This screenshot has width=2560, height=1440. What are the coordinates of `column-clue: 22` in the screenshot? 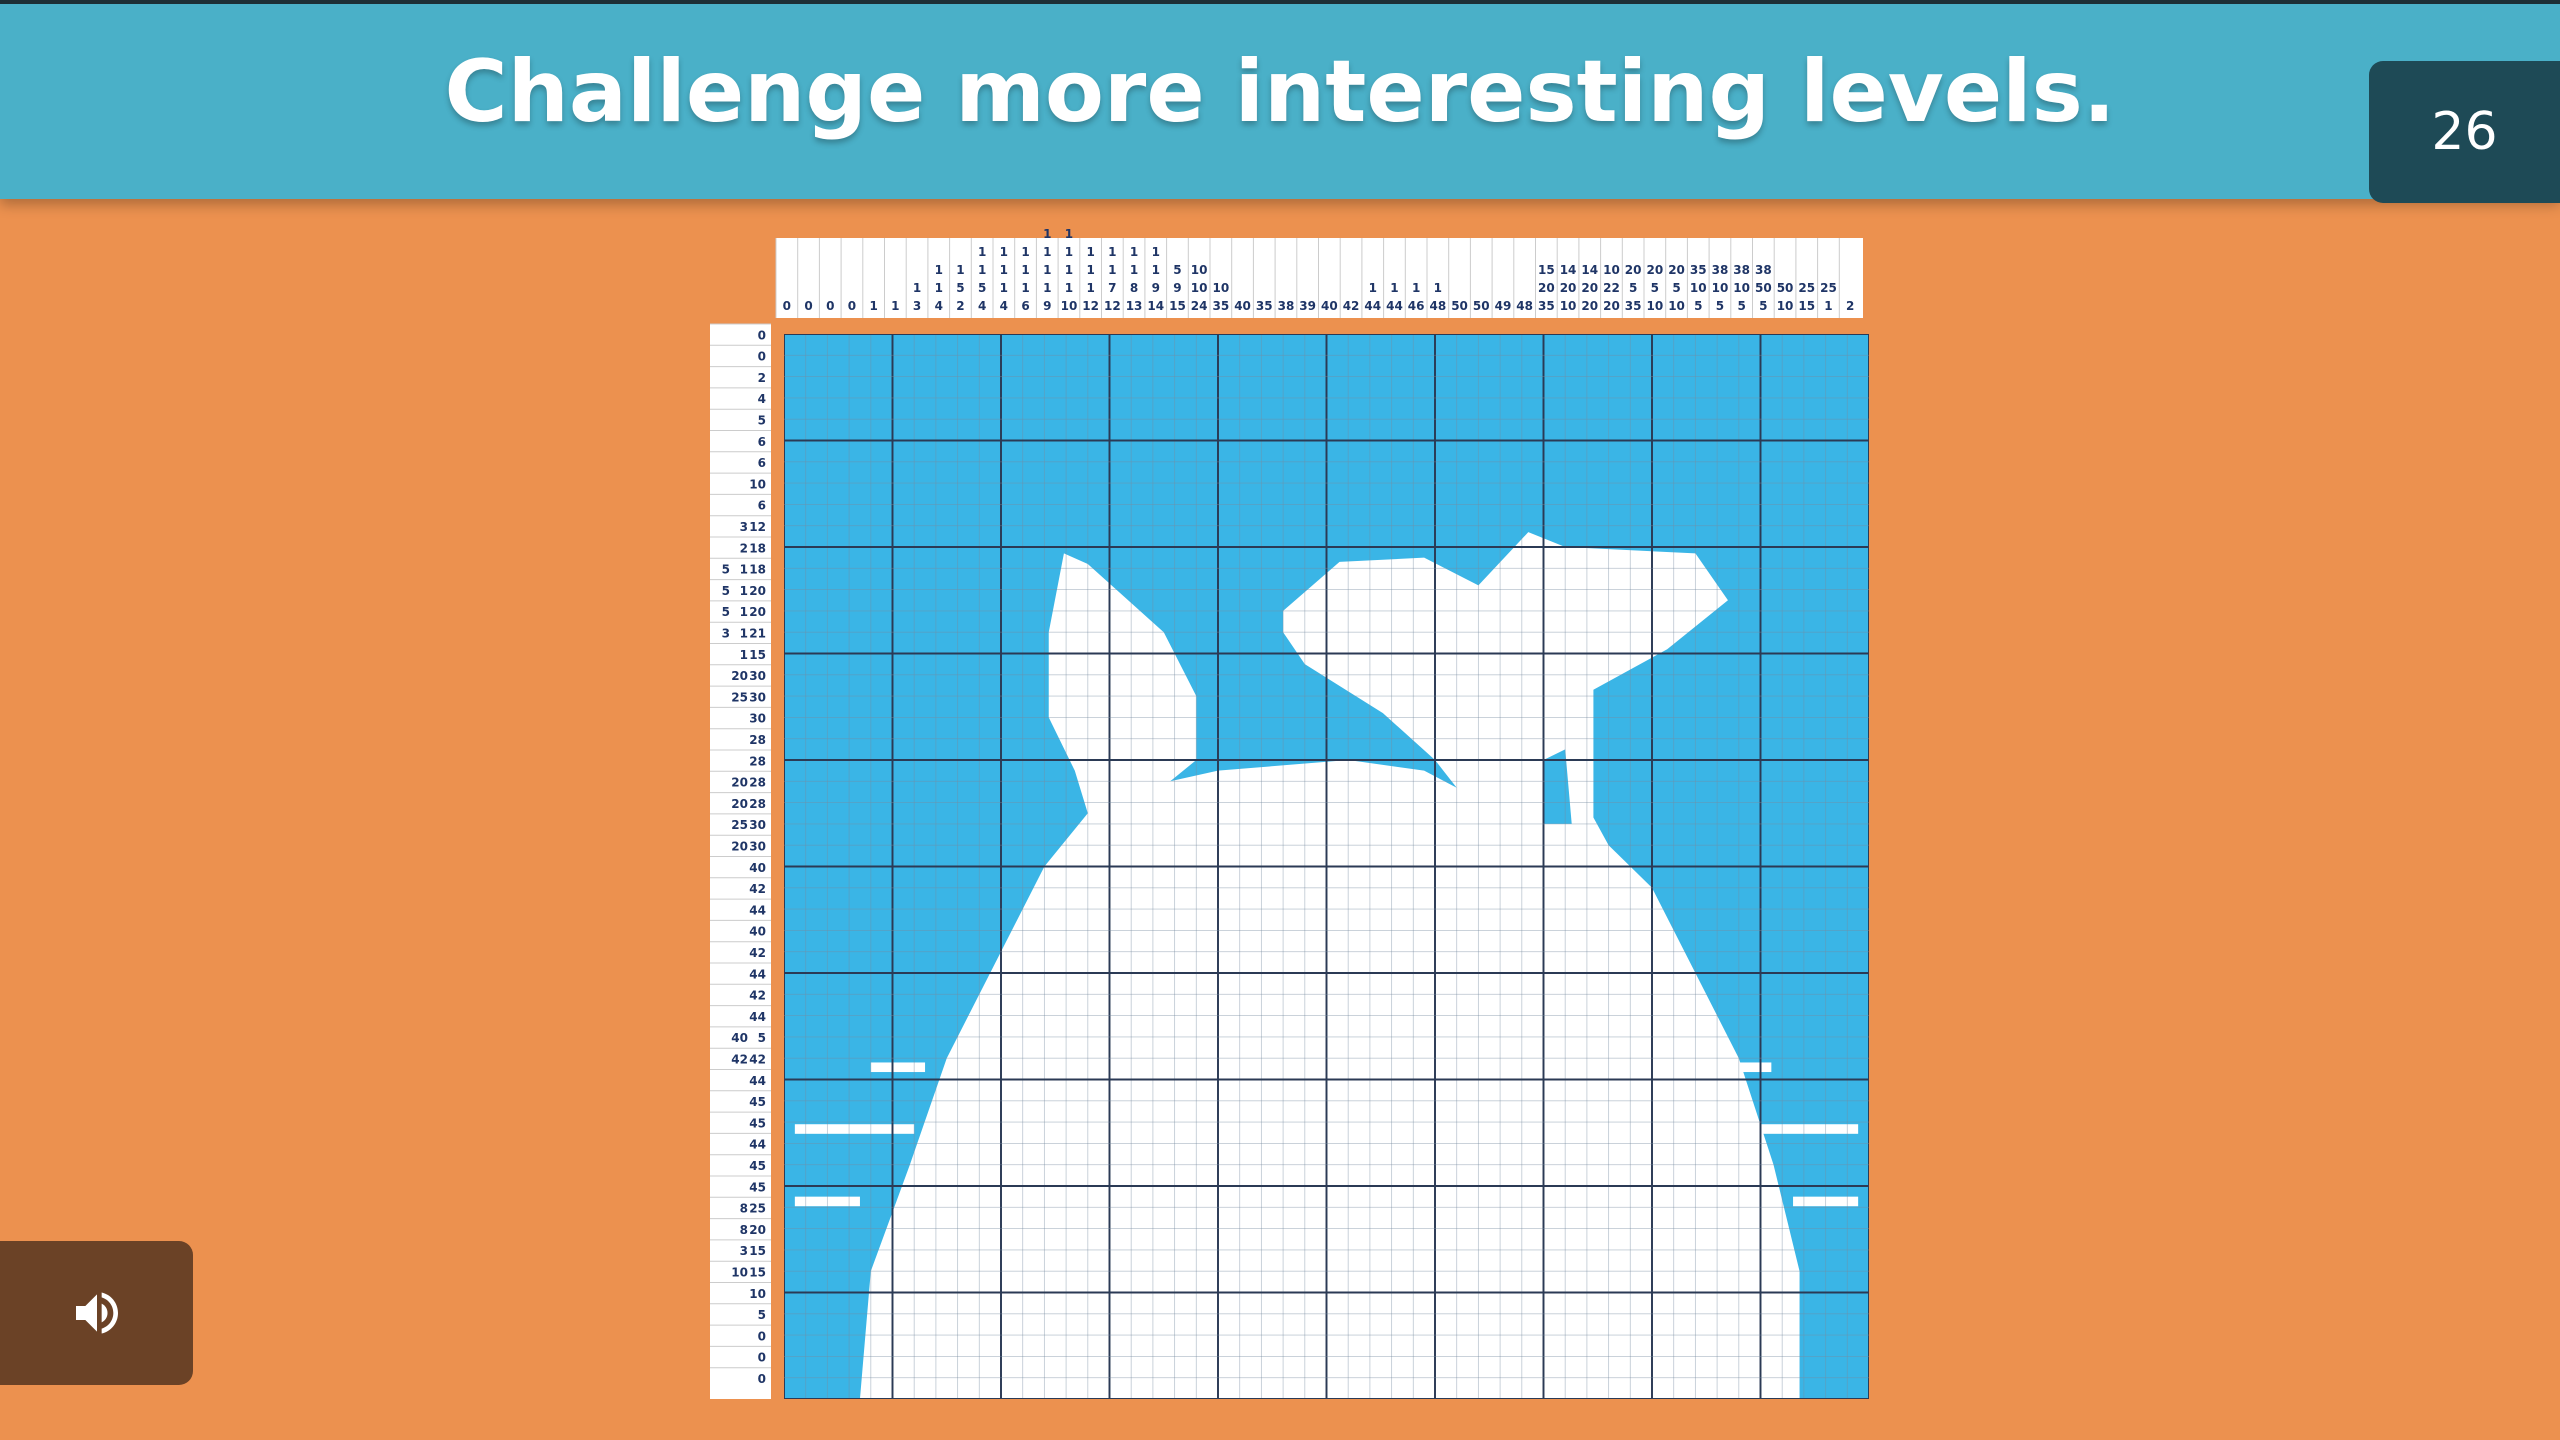 It's located at (1611, 288).